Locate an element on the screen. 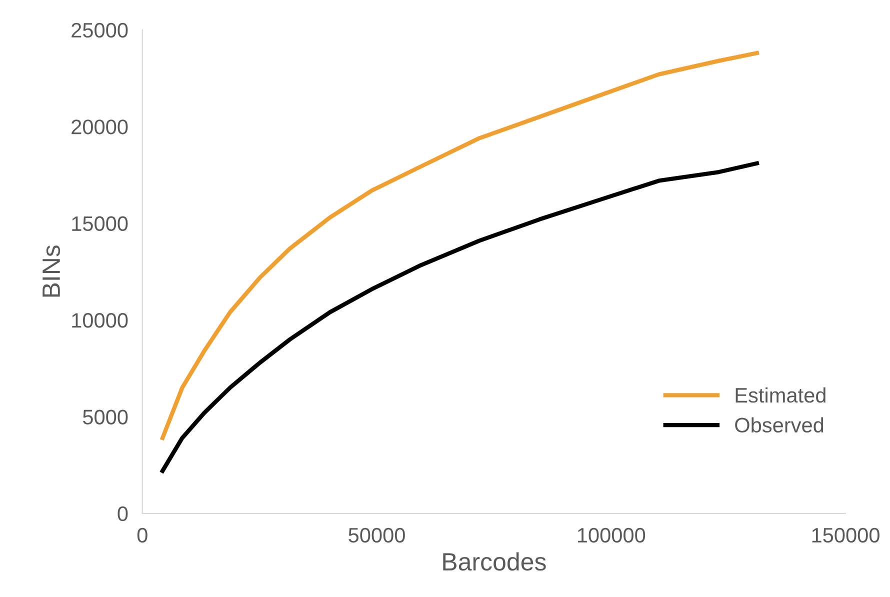  y-tick-label: 20000 is located at coordinates (100, 127).